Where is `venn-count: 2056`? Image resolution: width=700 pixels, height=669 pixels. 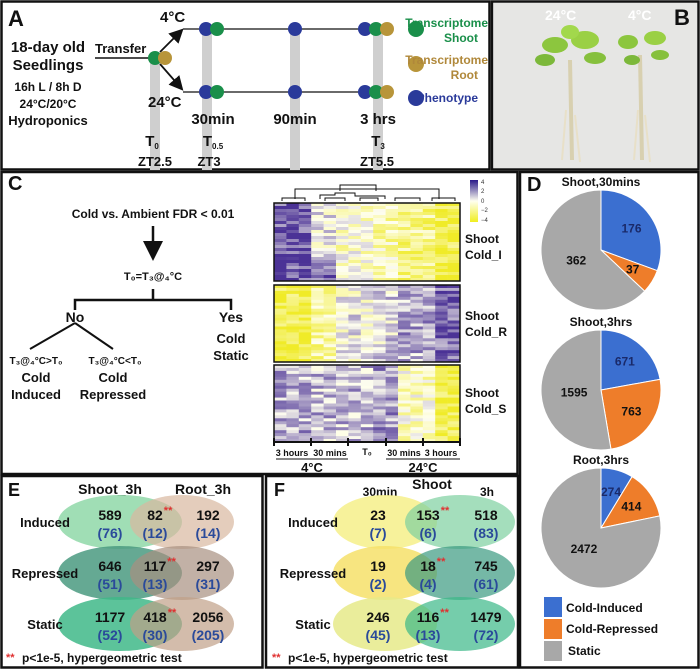 venn-count: 2056 is located at coordinates (207, 617).